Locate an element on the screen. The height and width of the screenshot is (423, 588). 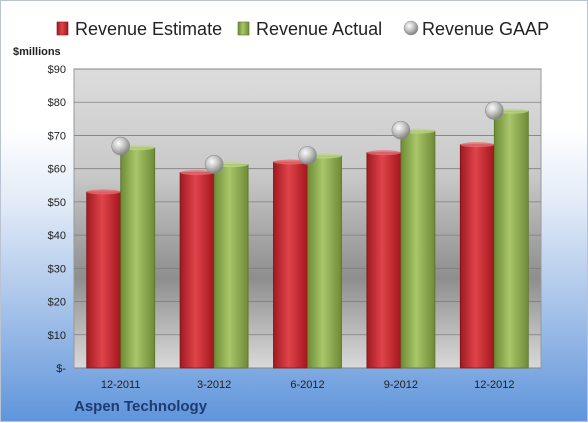
x-axis-ticks: 12-2011 3-2012 6-2012 9-2012 12-2012 is located at coordinates (308, 385).